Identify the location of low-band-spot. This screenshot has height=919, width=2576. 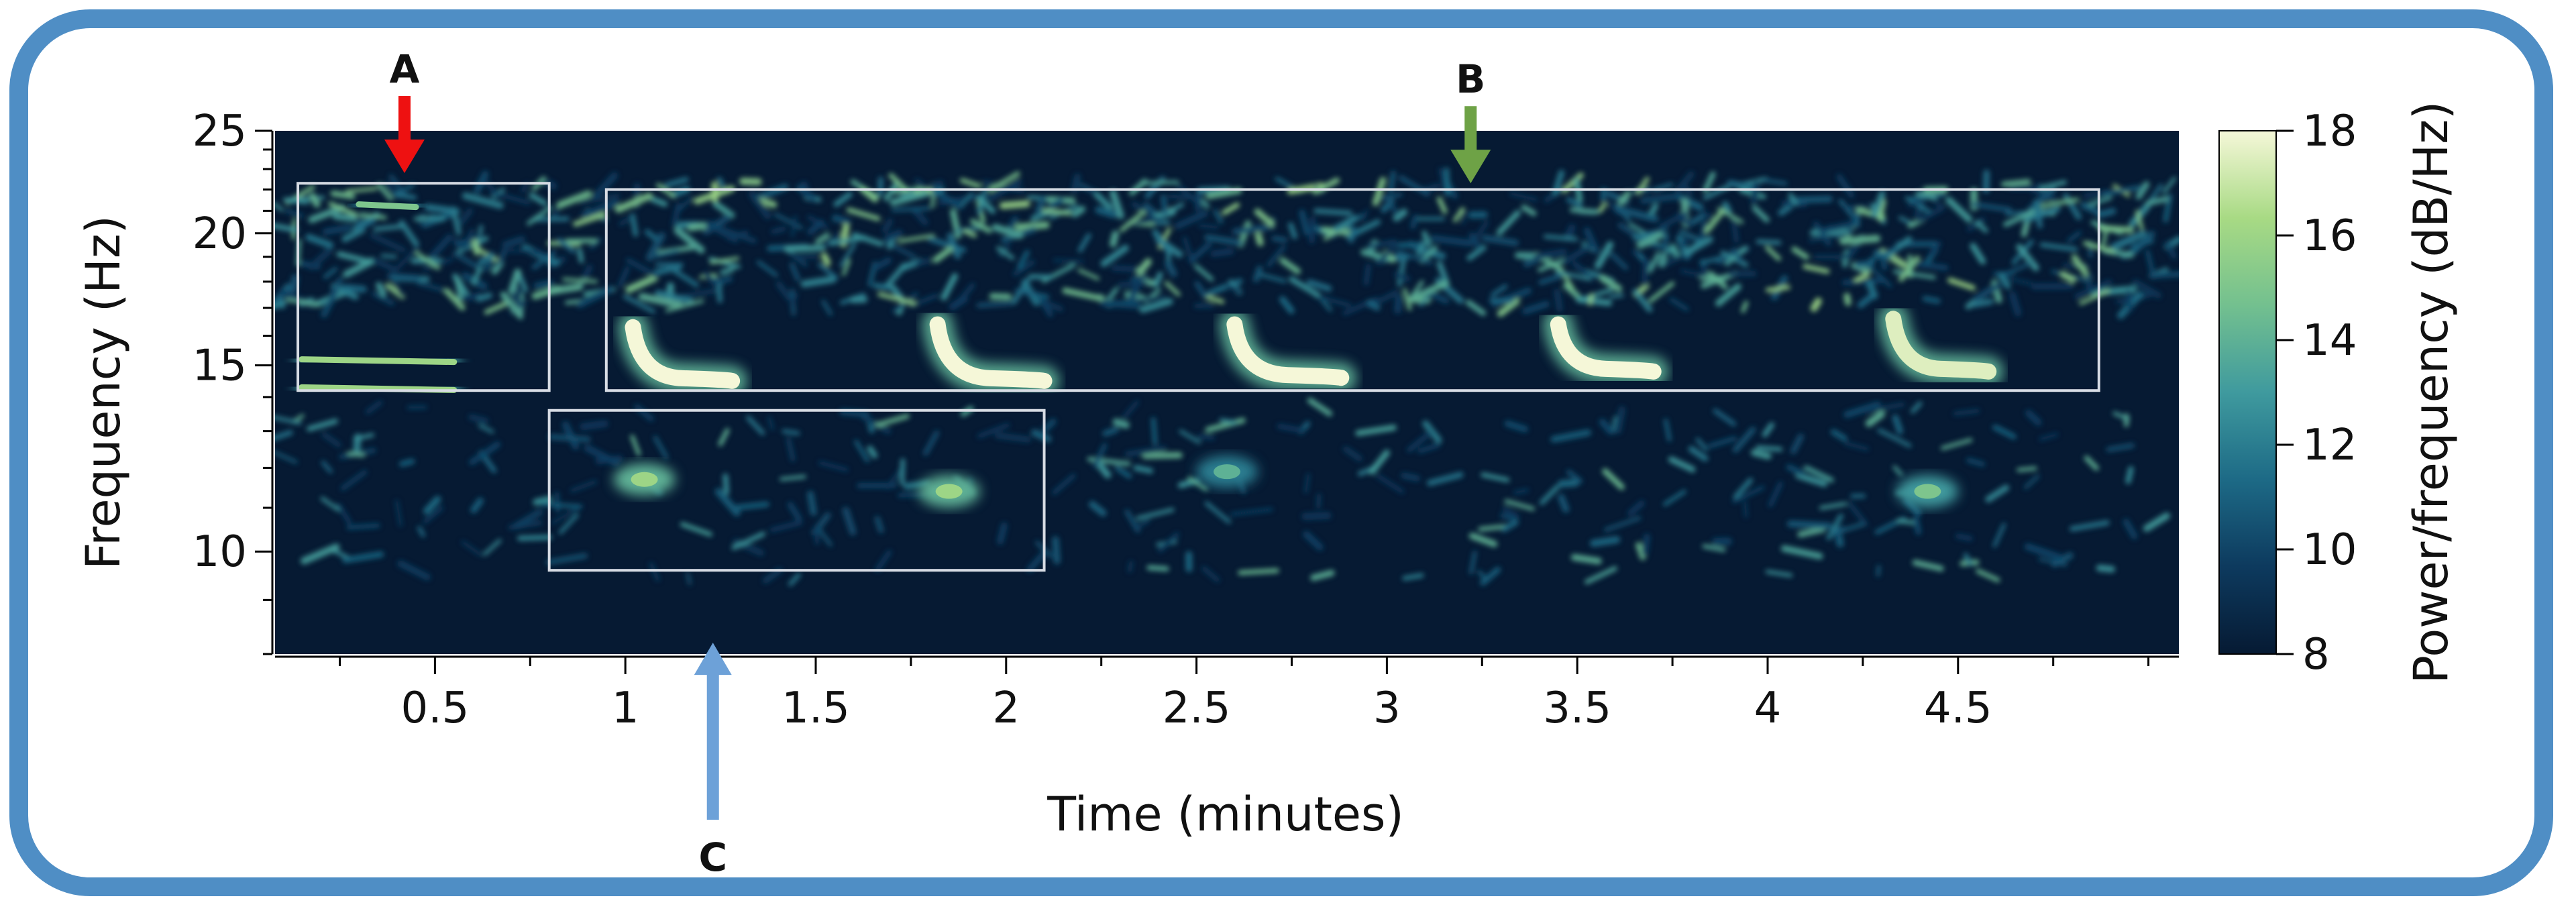
(1927, 491).